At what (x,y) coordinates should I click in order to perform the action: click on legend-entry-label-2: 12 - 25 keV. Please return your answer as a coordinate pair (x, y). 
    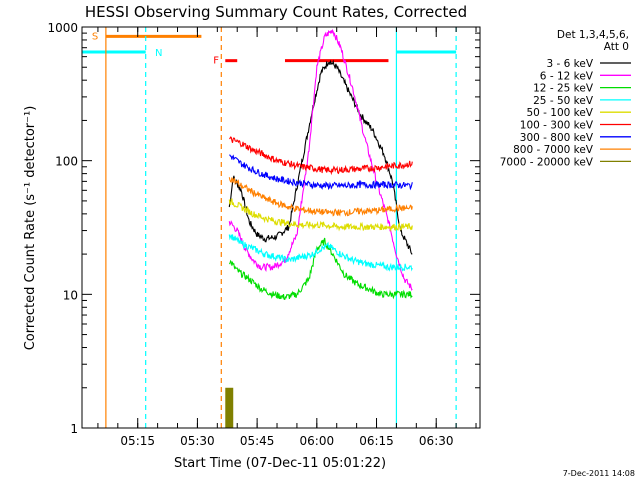
    Looking at the image, I should click on (563, 89).